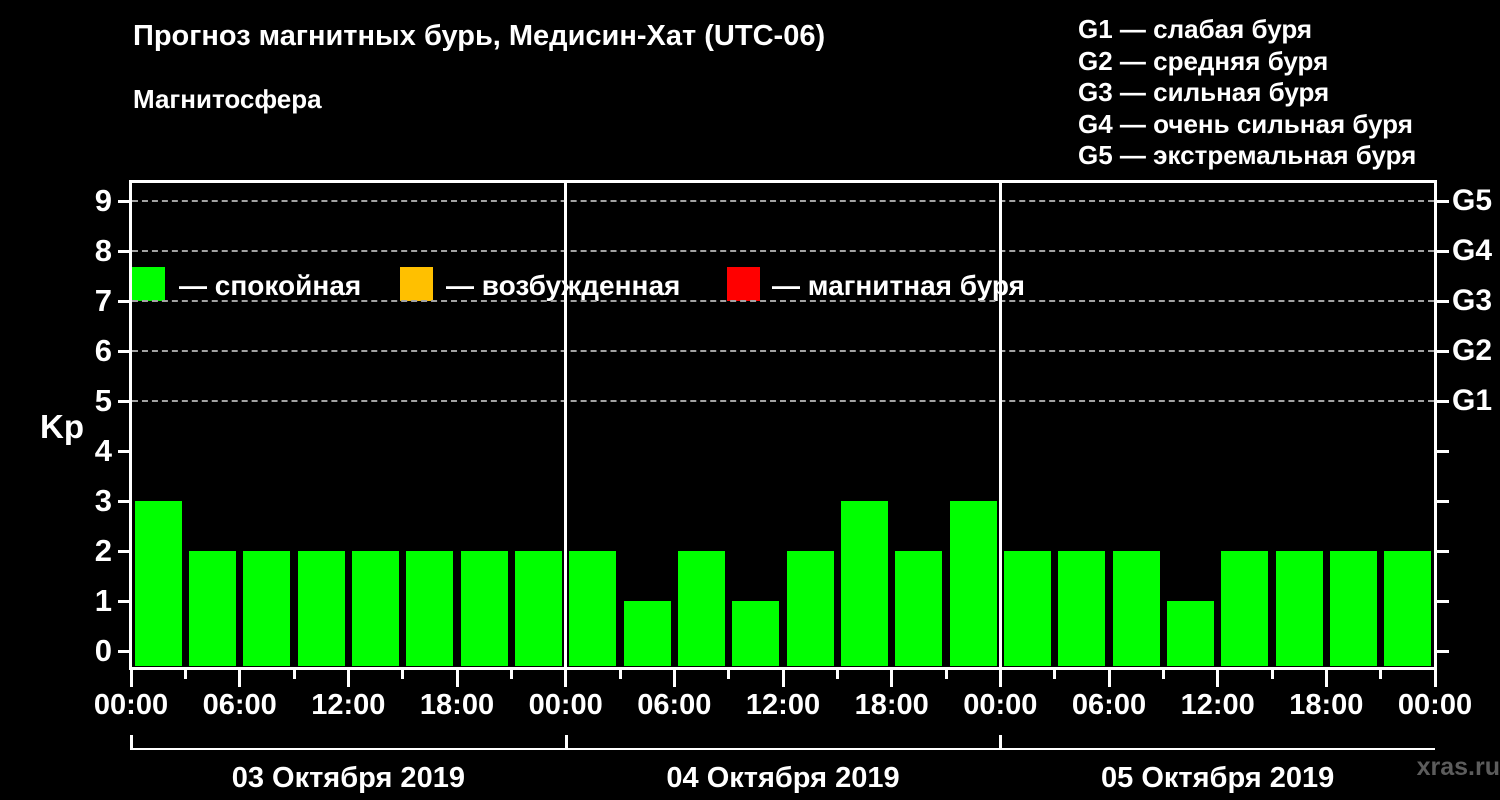 Image resolution: width=1500 pixels, height=800 pixels. What do you see at coordinates (783, 749) in the screenshot?
I see `date-axis-line` at bounding box center [783, 749].